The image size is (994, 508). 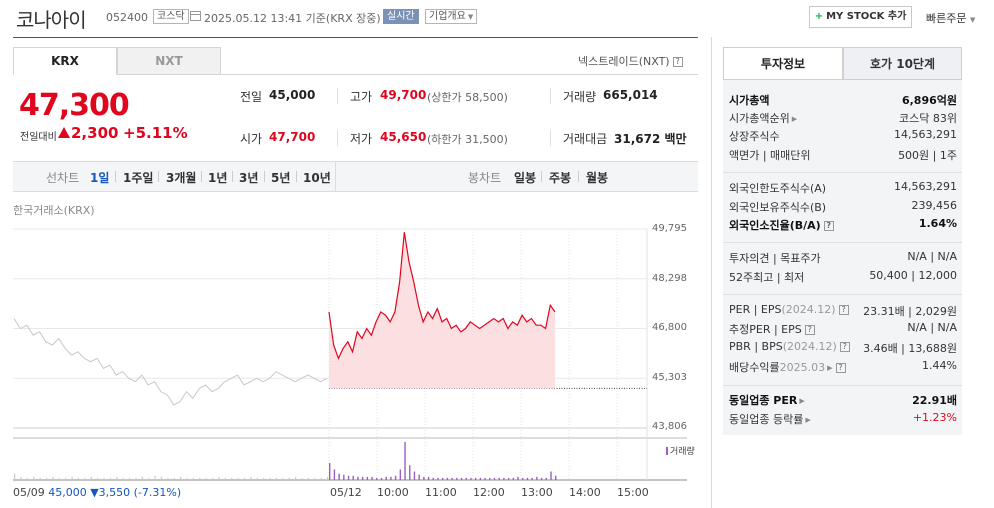 I want to click on series-line-today, so click(x=442, y=296).